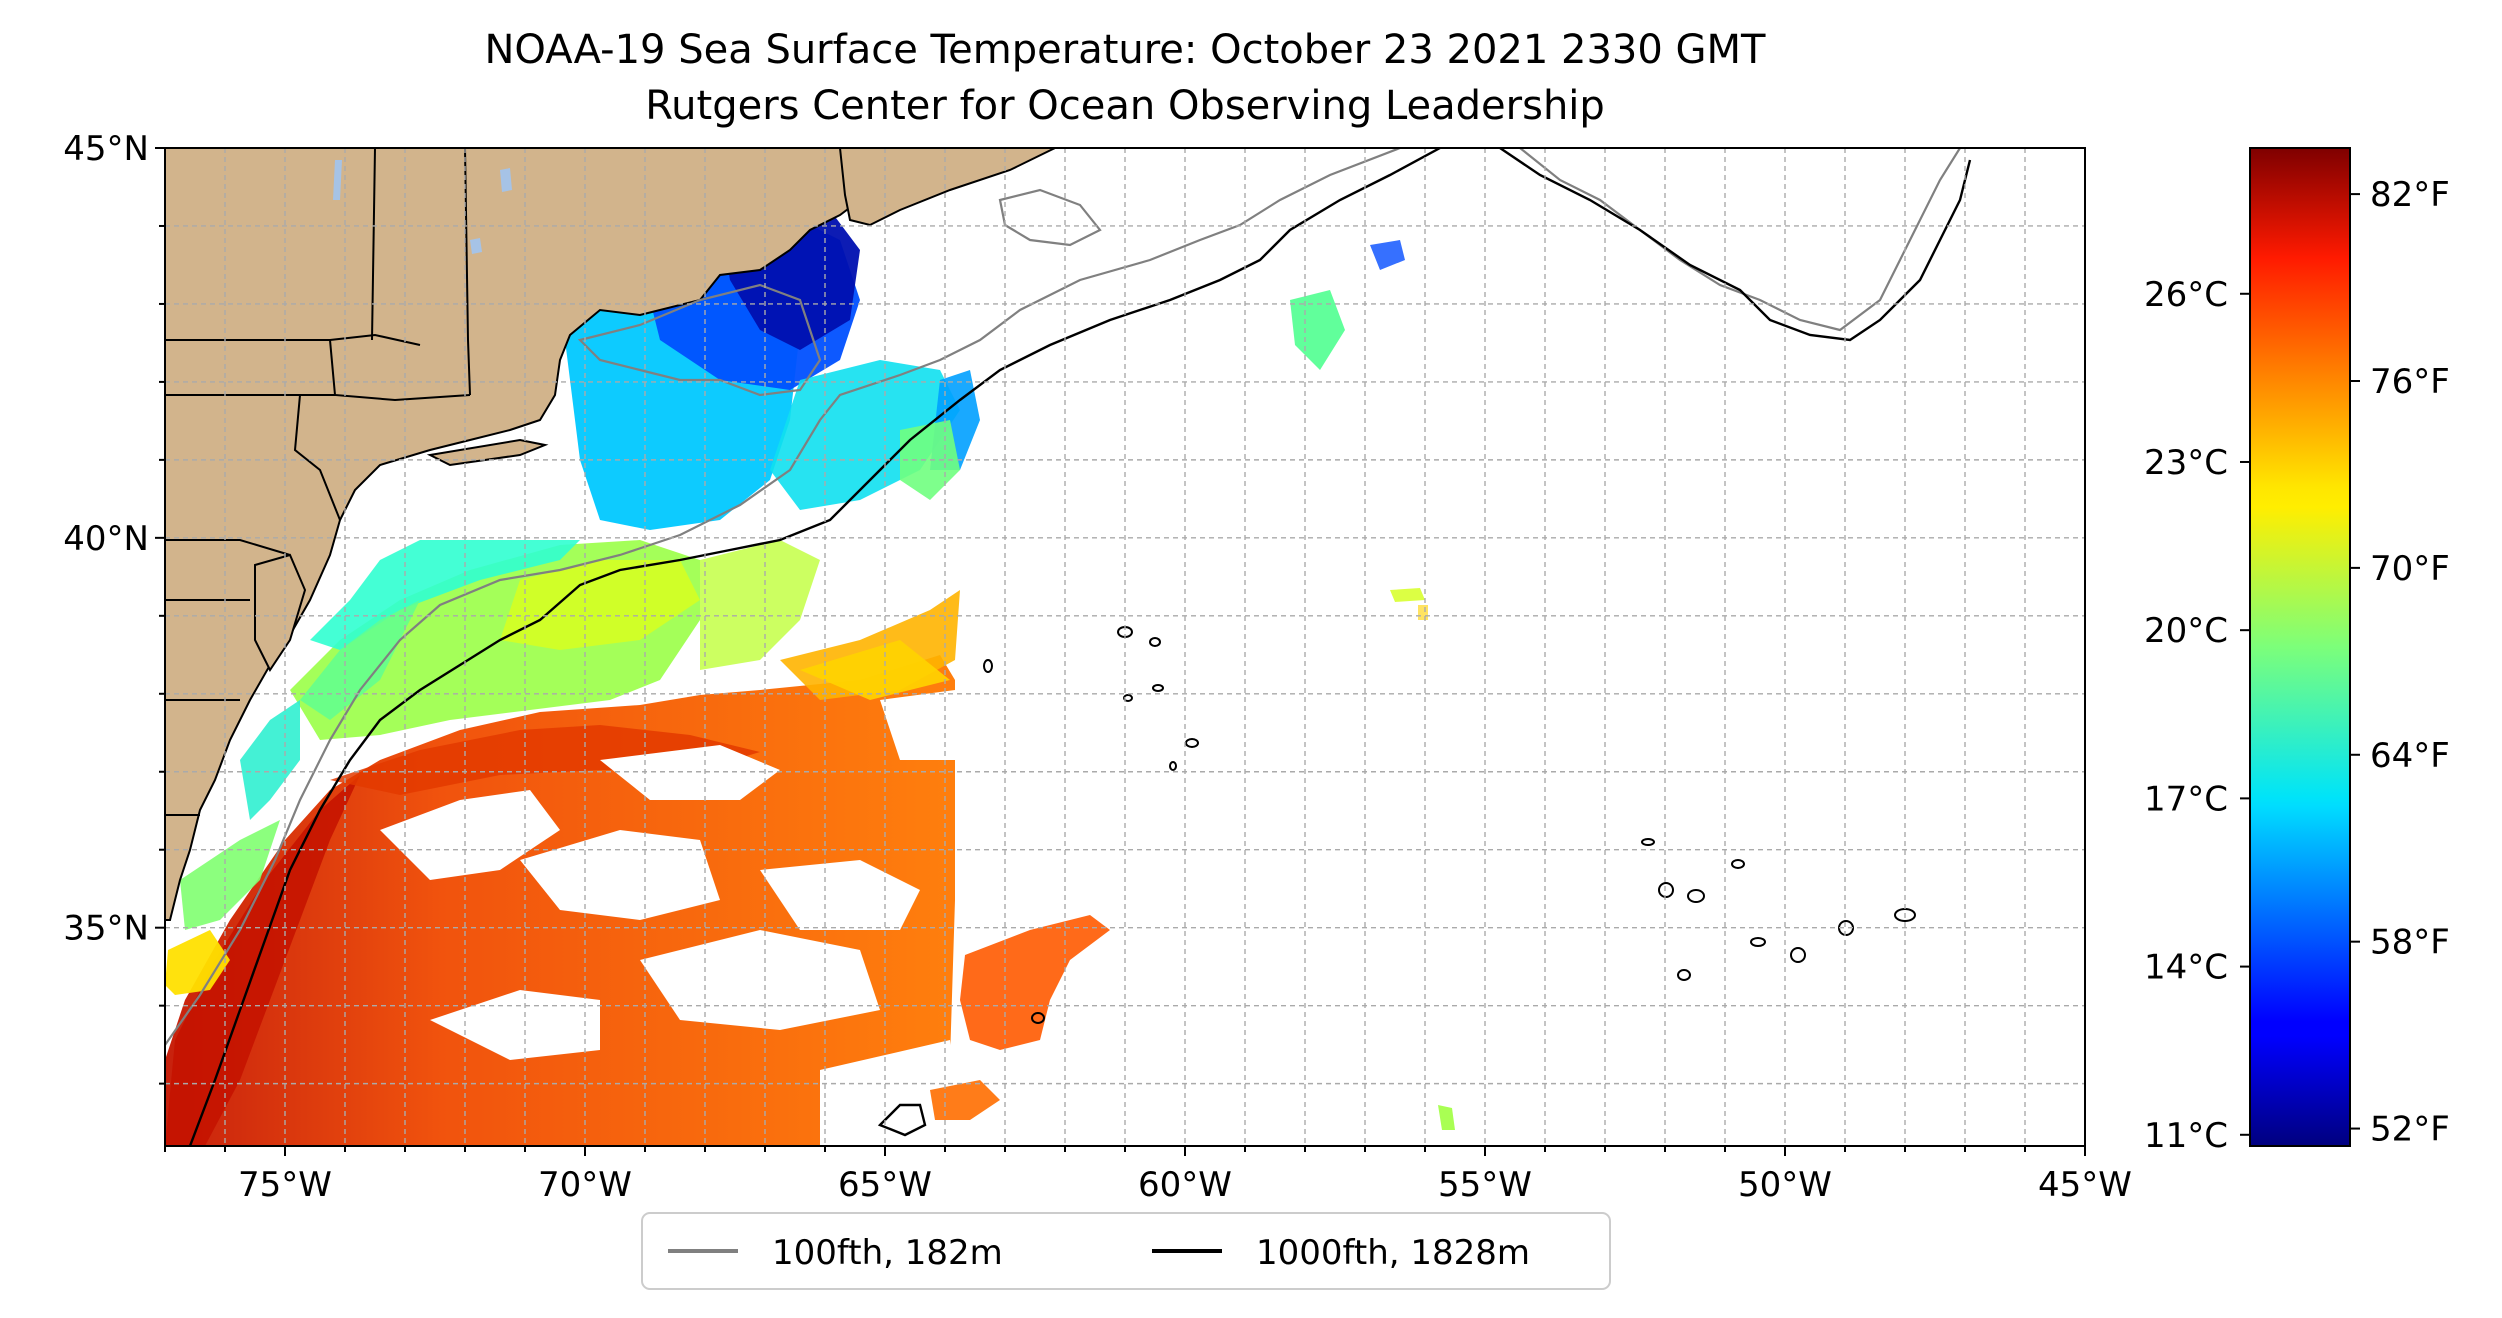  Describe the element at coordinates (2410, 756) in the screenshot. I see `fahrenheit-tick-label: 64°F` at that location.